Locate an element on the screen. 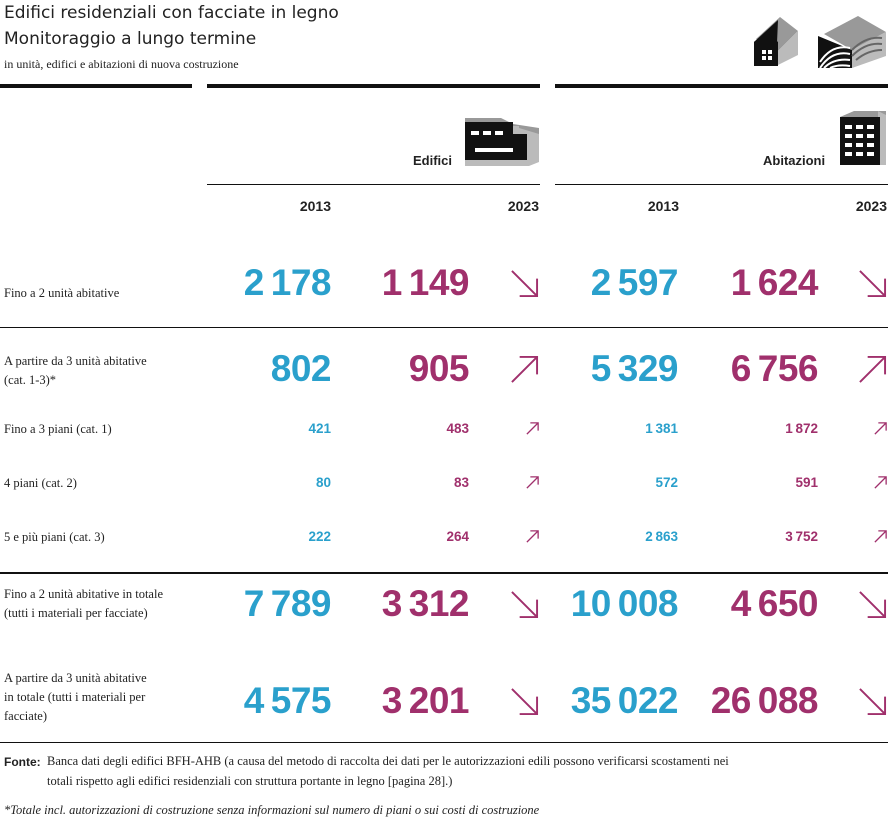  title-line-2: Monitoraggio a lungo termine is located at coordinates (130, 39).